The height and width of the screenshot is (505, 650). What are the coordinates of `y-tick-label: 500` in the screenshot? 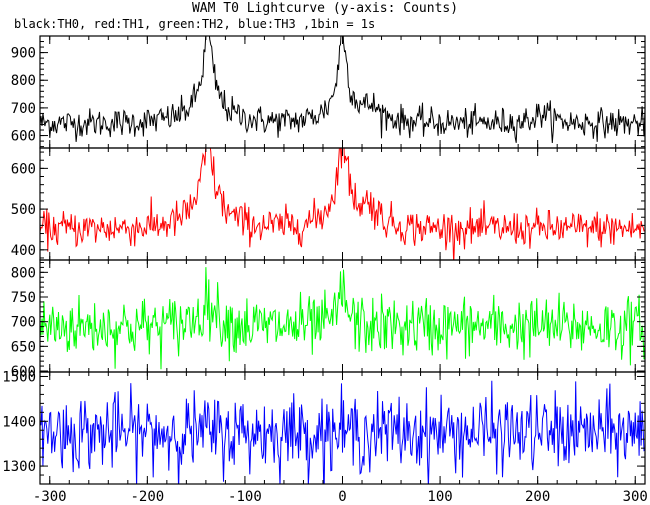 It's located at (23, 210).